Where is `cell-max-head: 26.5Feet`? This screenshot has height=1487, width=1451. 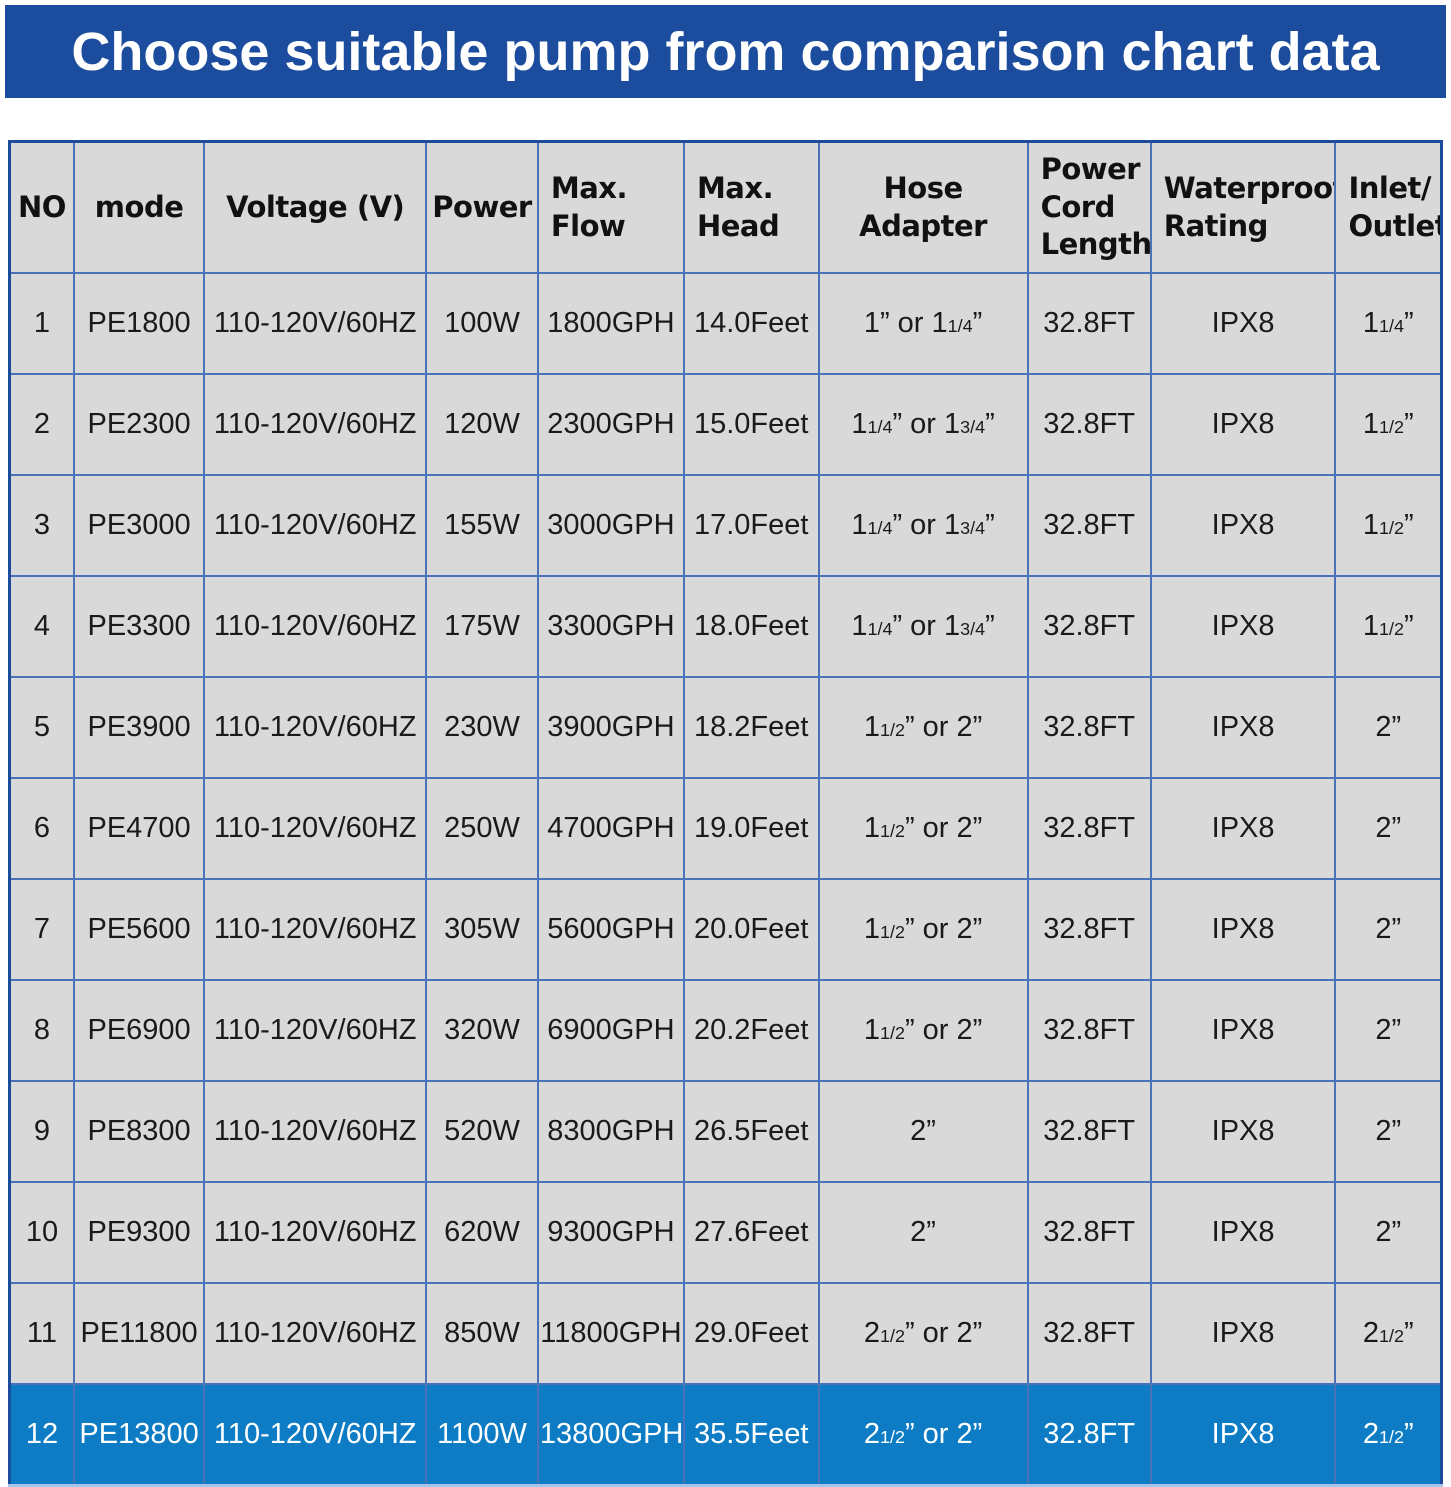 cell-max-head: 26.5Feet is located at coordinates (751, 1131).